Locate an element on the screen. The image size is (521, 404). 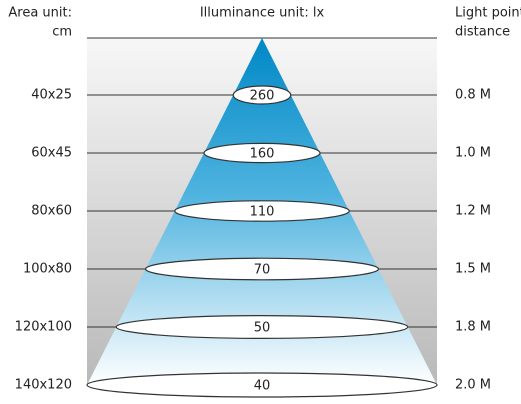
lux-value: 50 is located at coordinates (262, 328).